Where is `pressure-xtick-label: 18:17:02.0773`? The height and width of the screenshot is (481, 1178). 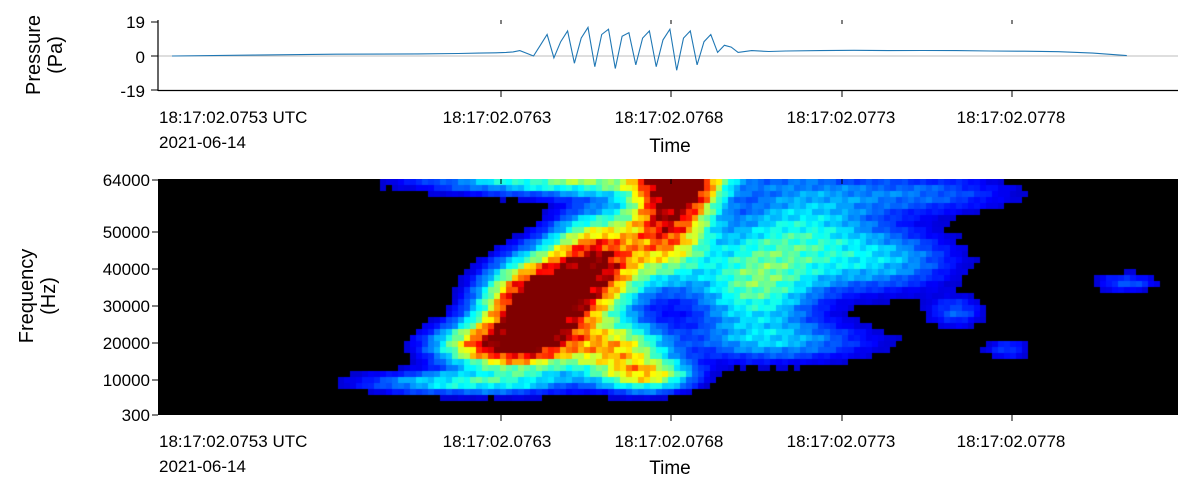
pressure-xtick-label: 18:17:02.0773 is located at coordinates (841, 117).